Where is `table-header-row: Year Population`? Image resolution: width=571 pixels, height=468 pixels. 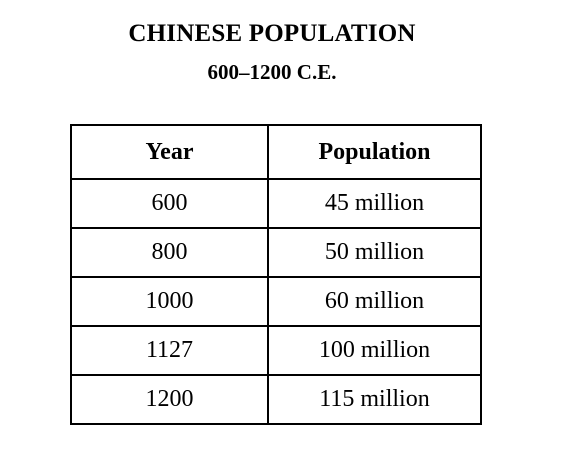
table-header-row: Year Population is located at coordinates (276, 152).